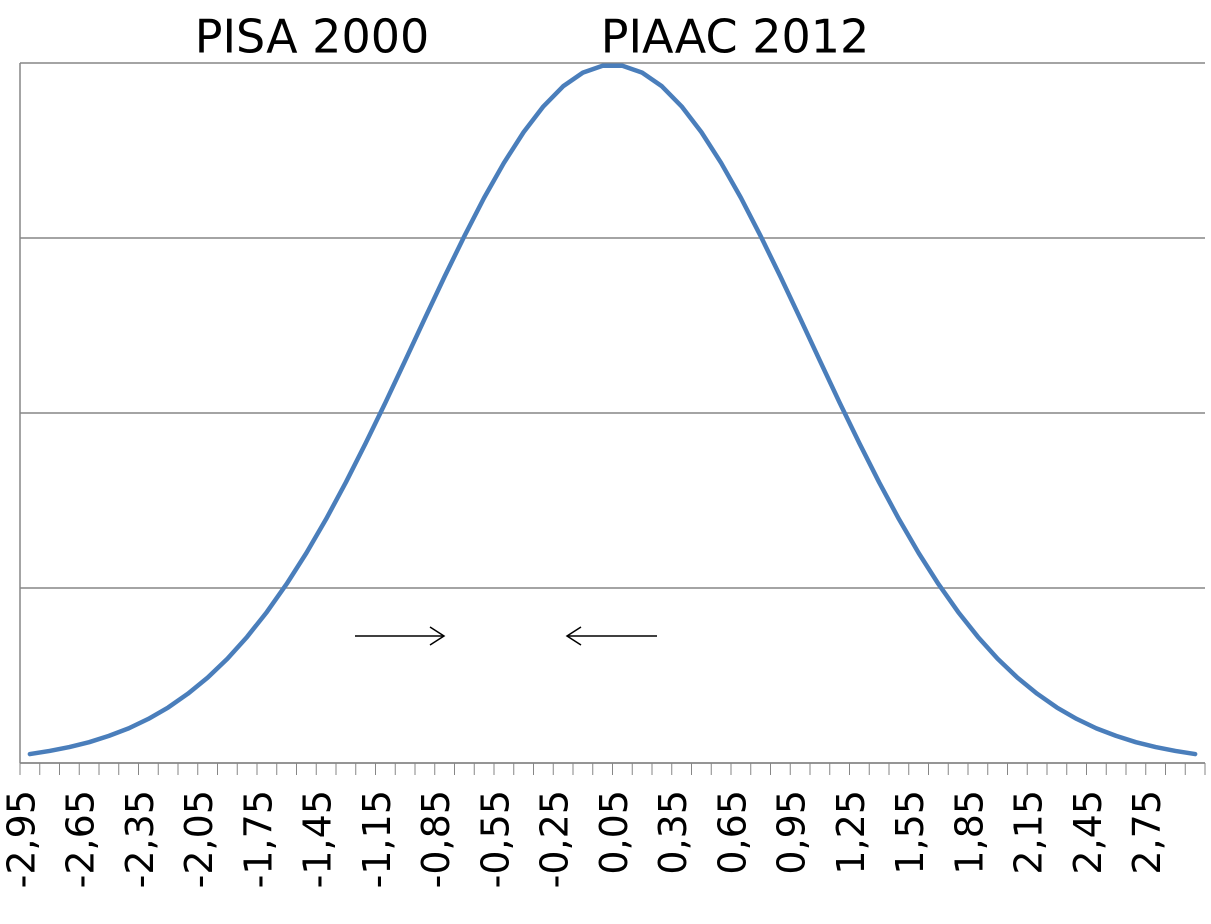  What do you see at coordinates (1088, 832) in the screenshot?
I see `x-tick-label: 2,45` at bounding box center [1088, 832].